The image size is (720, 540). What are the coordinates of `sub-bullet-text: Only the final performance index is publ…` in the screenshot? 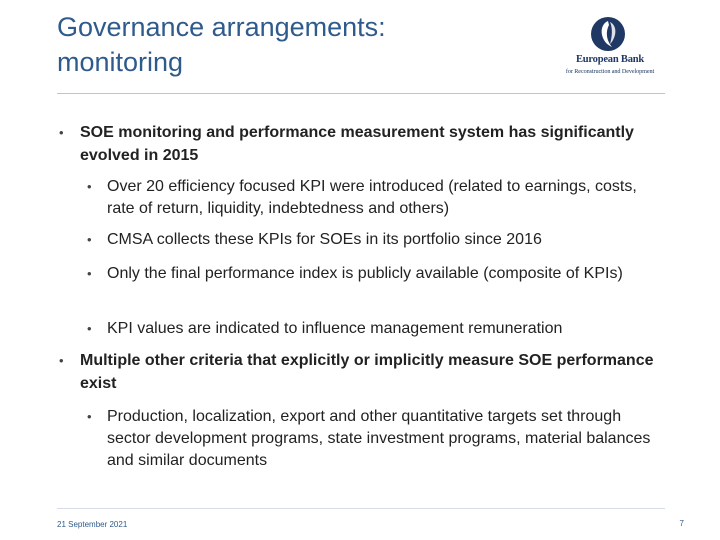 It's located at (365, 273).